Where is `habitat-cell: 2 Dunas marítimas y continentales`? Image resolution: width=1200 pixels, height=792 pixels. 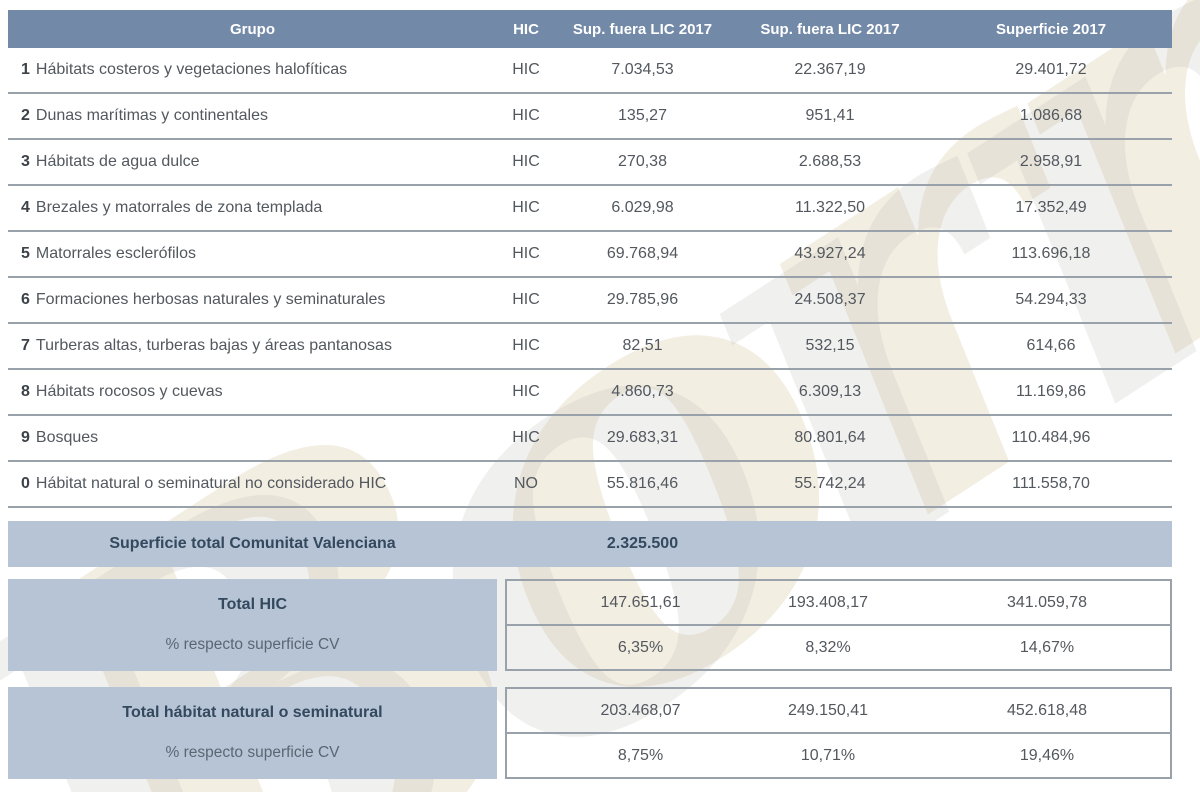
habitat-cell: 2 Dunas marítimas y continentales is located at coordinates (252, 116).